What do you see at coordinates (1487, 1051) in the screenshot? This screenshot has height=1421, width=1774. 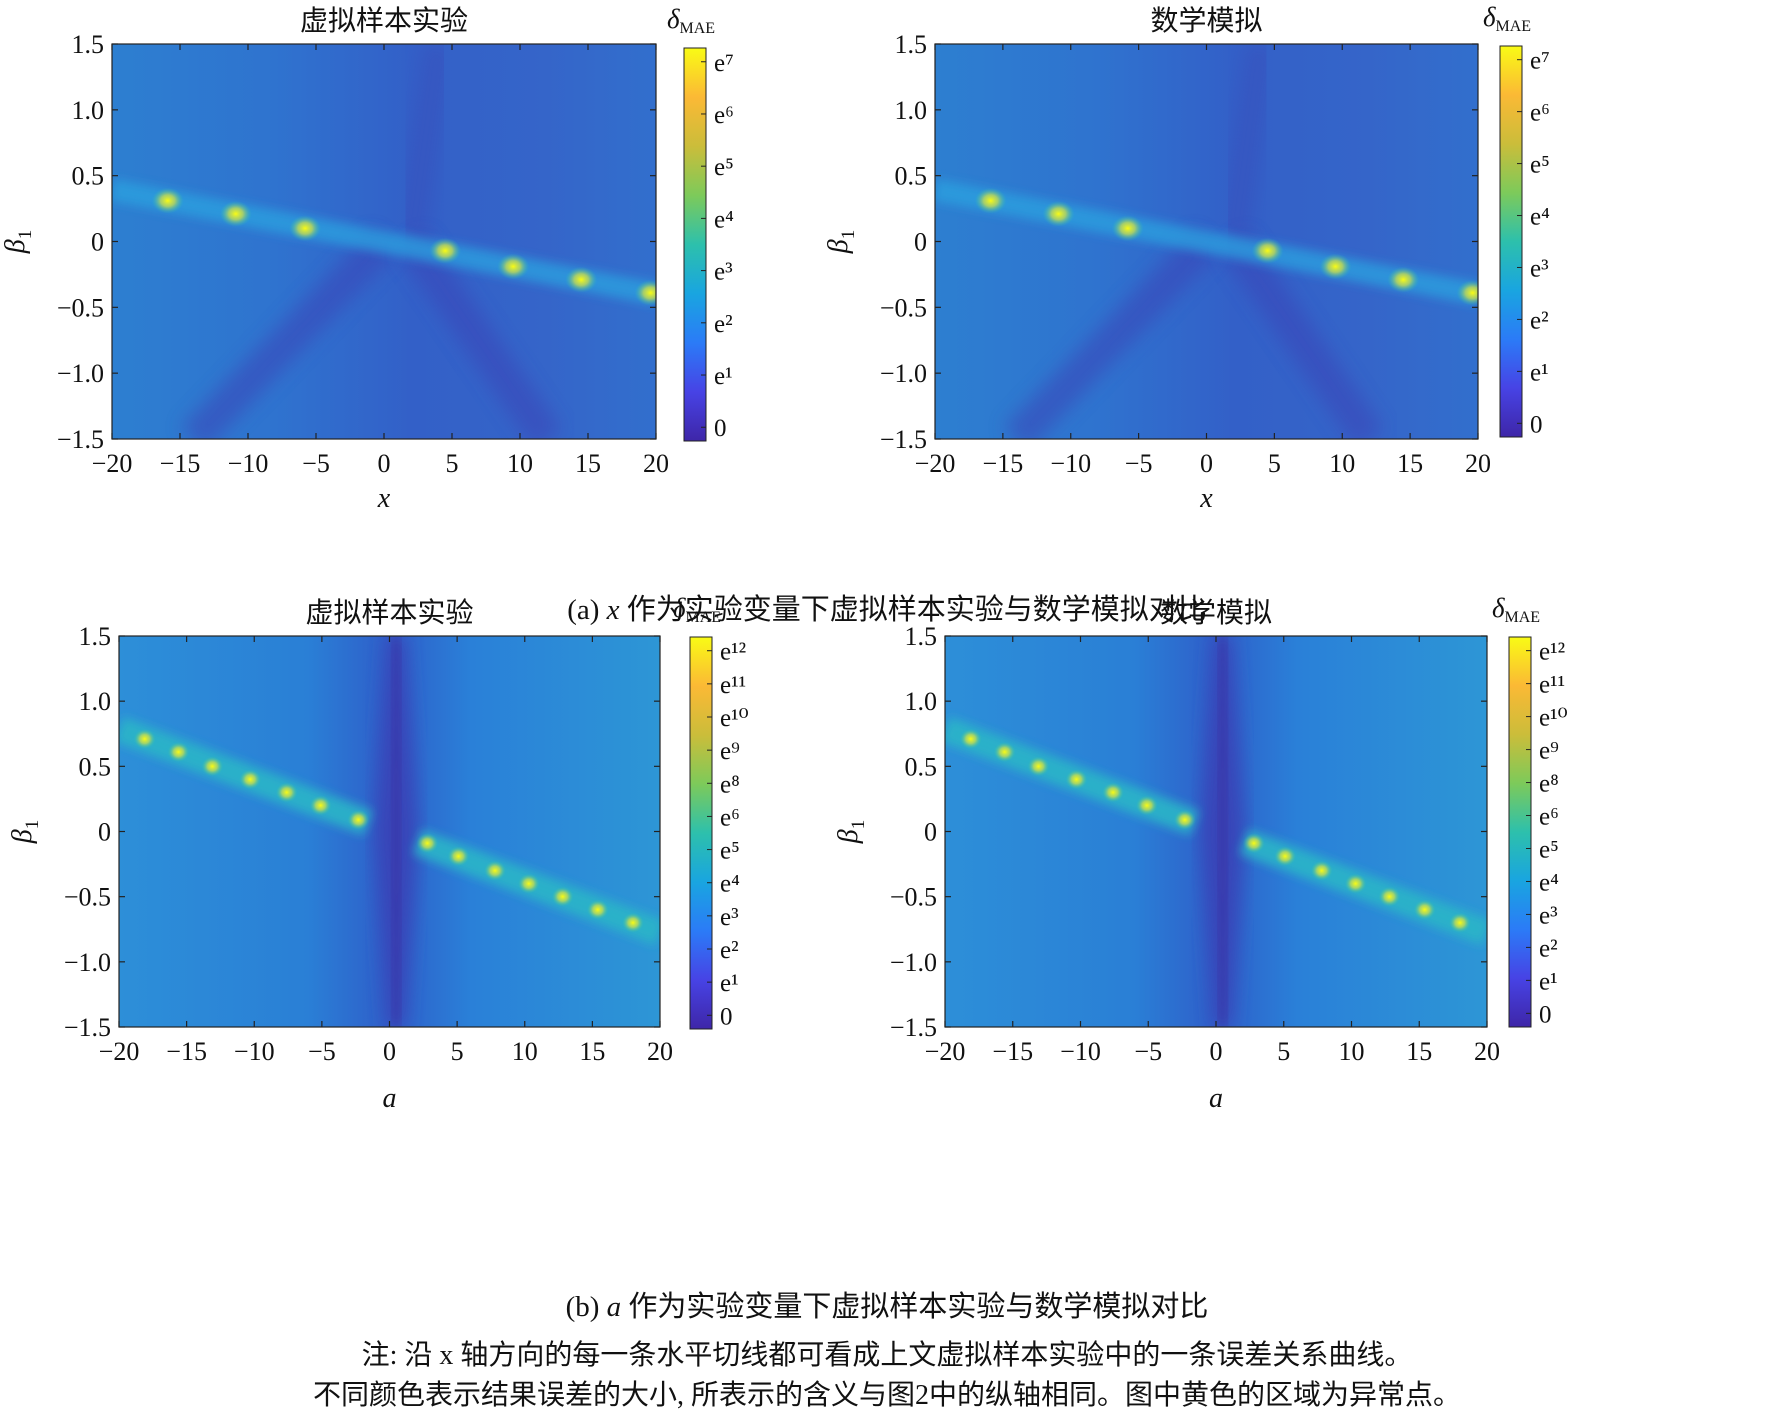 I see `x-tick-label: 20` at bounding box center [1487, 1051].